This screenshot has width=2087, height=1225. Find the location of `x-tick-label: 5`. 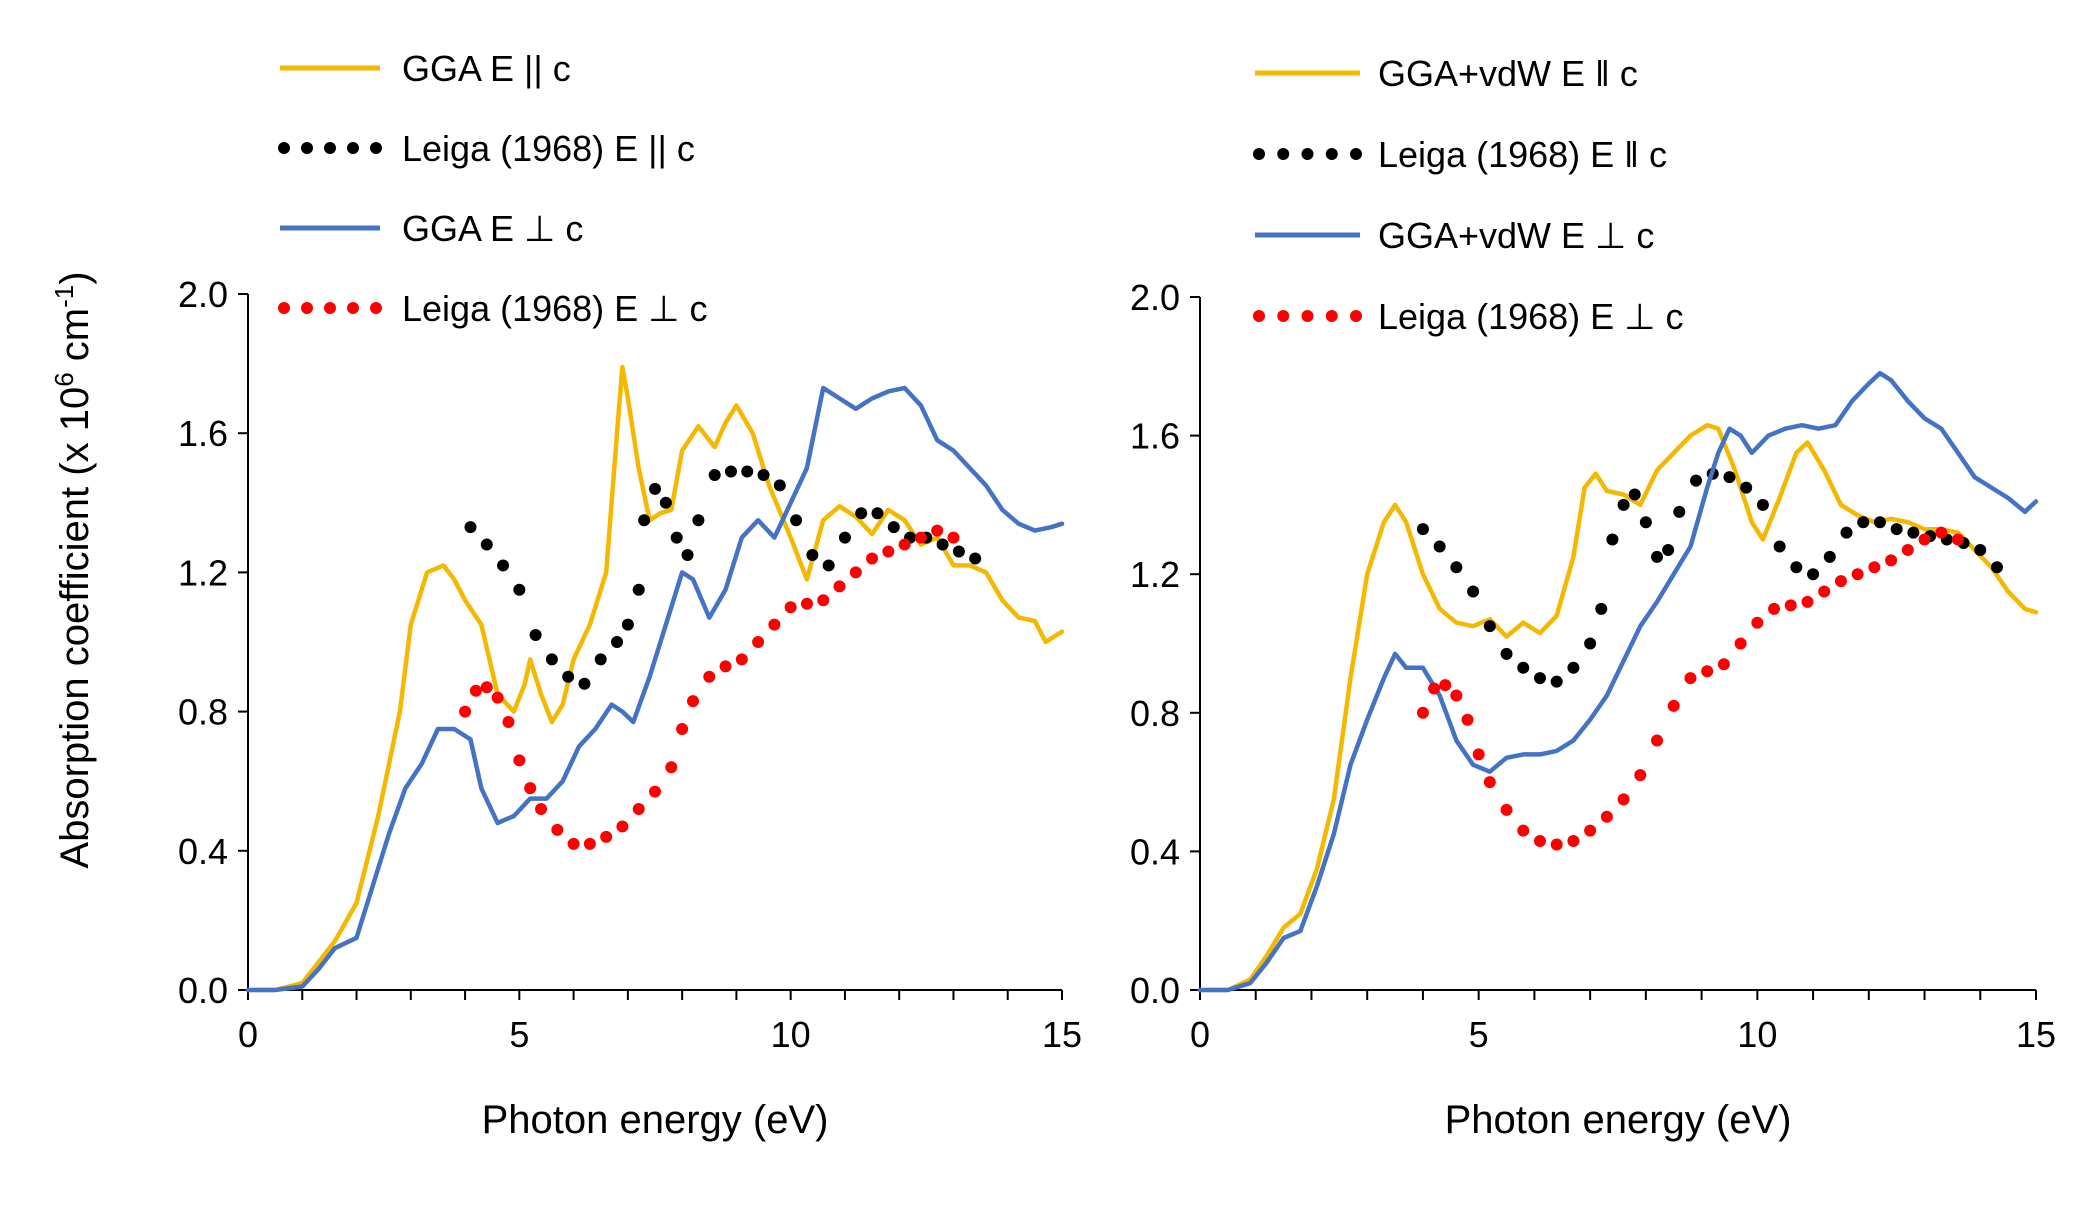

x-tick-label: 5 is located at coordinates (1479, 1034).